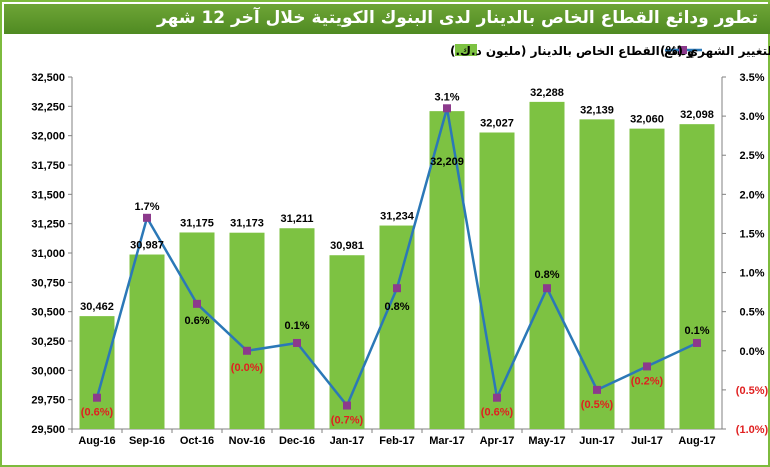 The image size is (770, 467). I want to click on right-tick-label: 2.0%, so click(751, 195).